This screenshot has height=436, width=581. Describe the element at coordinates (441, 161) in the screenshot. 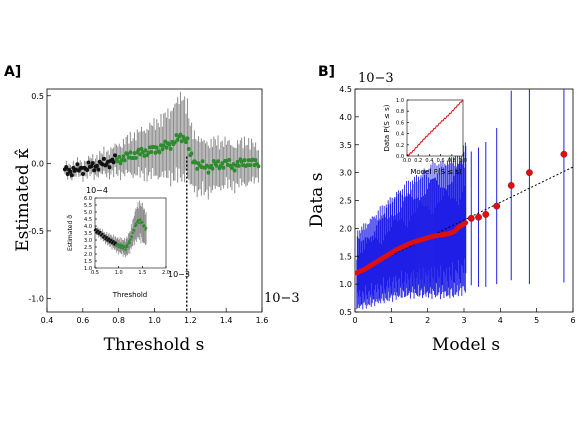

I see `inset-x-tick-label: 0.6` at that location.